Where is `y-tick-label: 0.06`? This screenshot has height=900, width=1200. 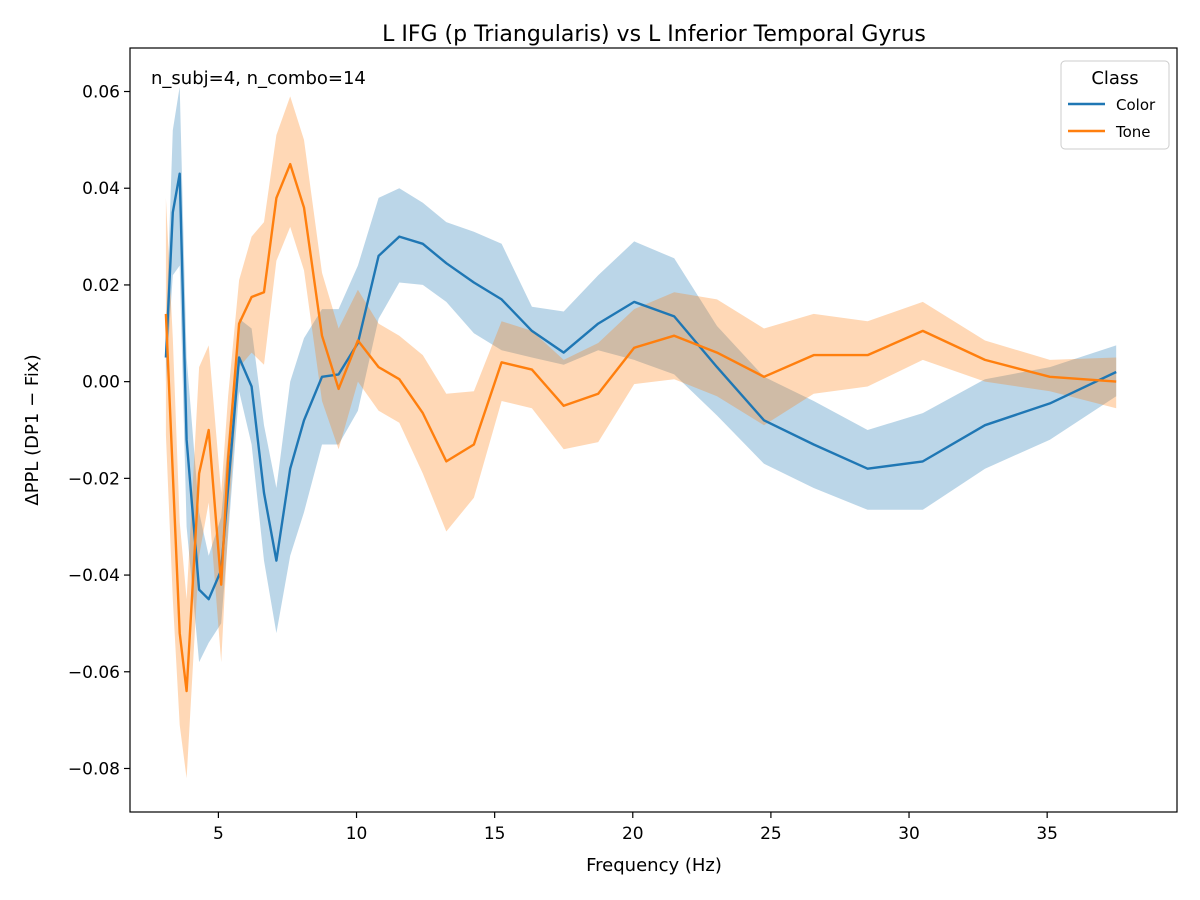 y-tick-label: 0.06 is located at coordinates (101, 93).